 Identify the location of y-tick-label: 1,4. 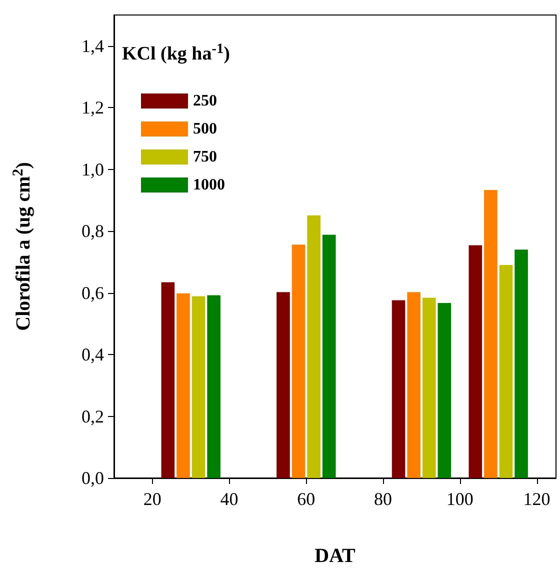
(93, 46).